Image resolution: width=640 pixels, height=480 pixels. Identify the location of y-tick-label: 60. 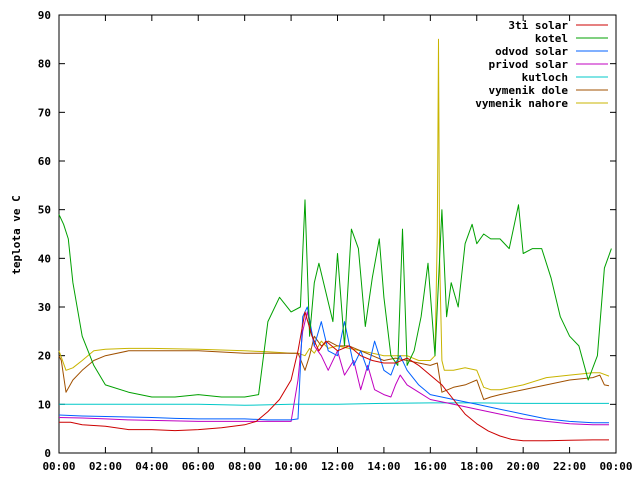
(44, 161).